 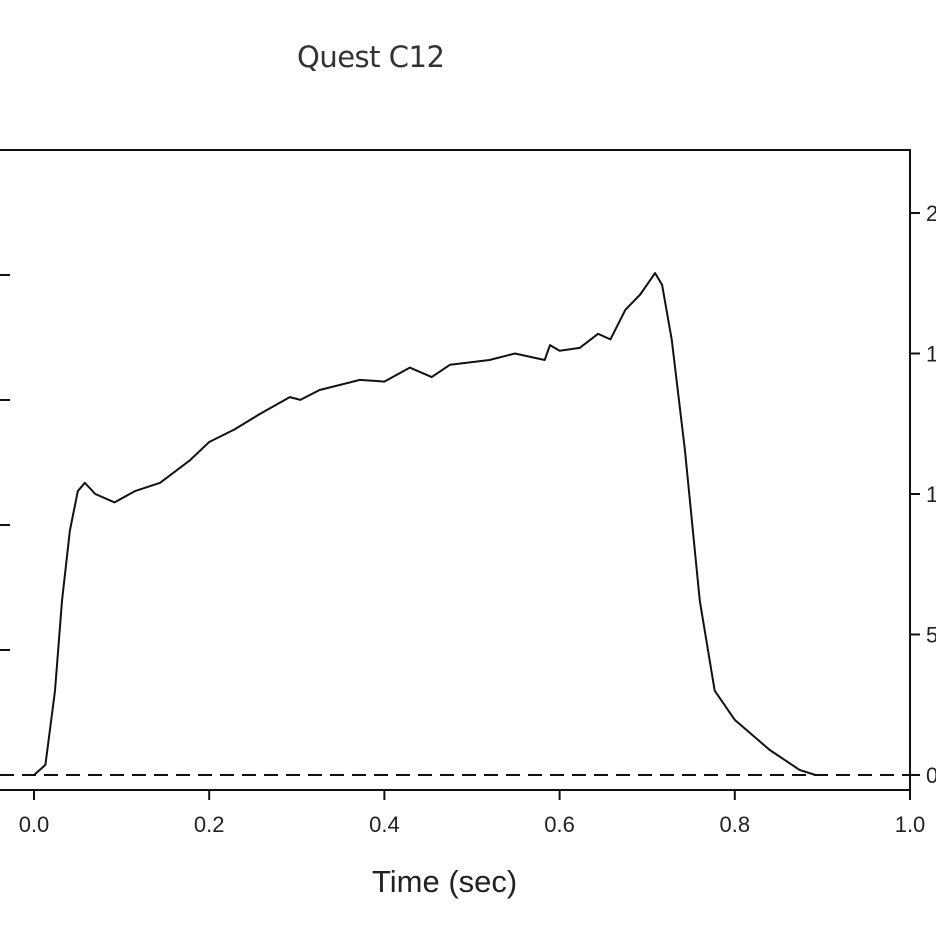 What do you see at coordinates (931, 775) in the screenshot?
I see `right-y-tick-label: 0` at bounding box center [931, 775].